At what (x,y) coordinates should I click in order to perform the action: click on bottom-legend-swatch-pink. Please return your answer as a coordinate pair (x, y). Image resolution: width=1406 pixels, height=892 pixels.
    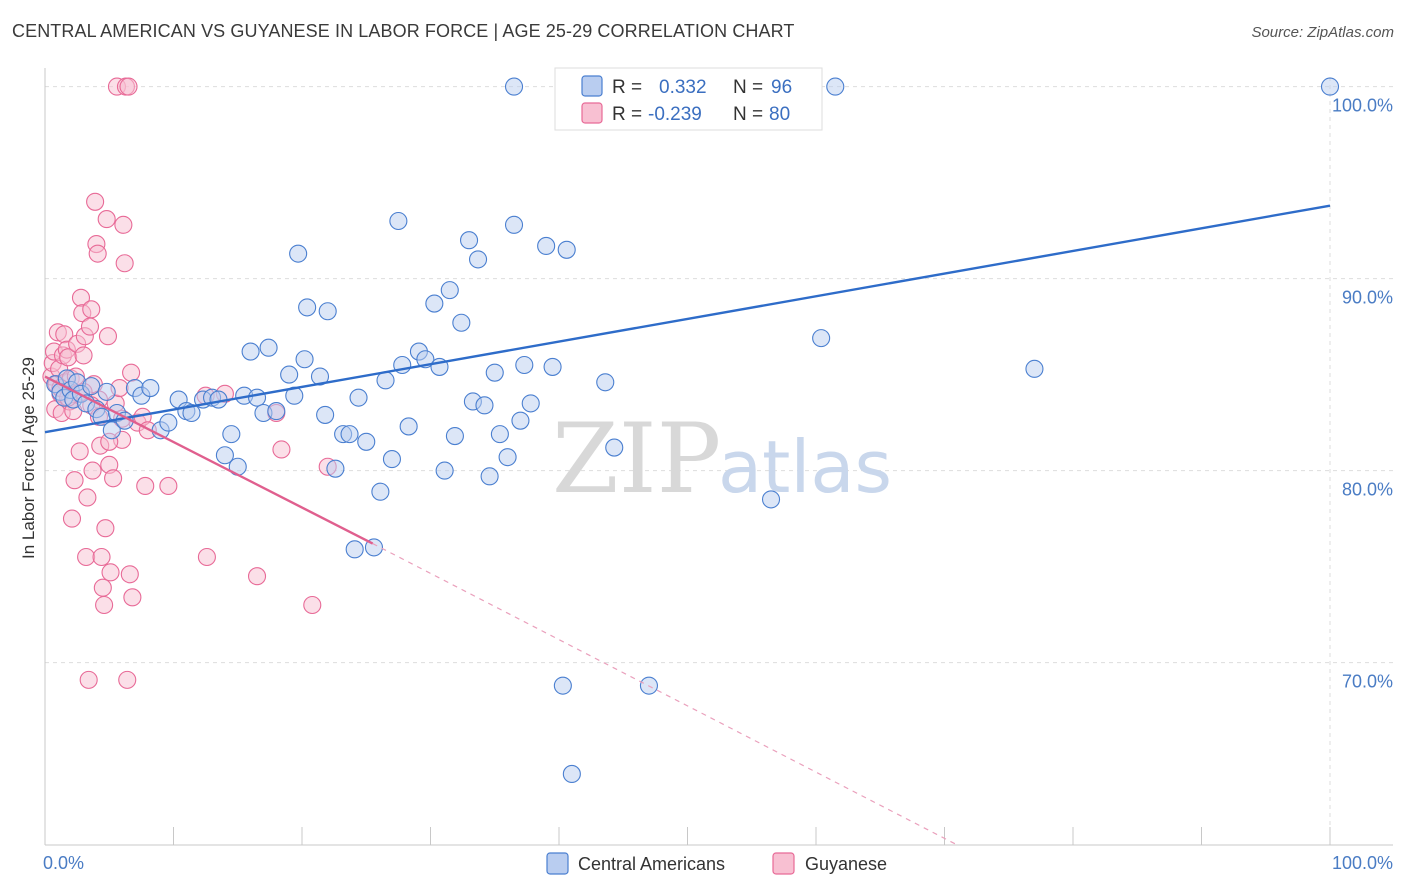
    Looking at the image, I should click on (783, 863).